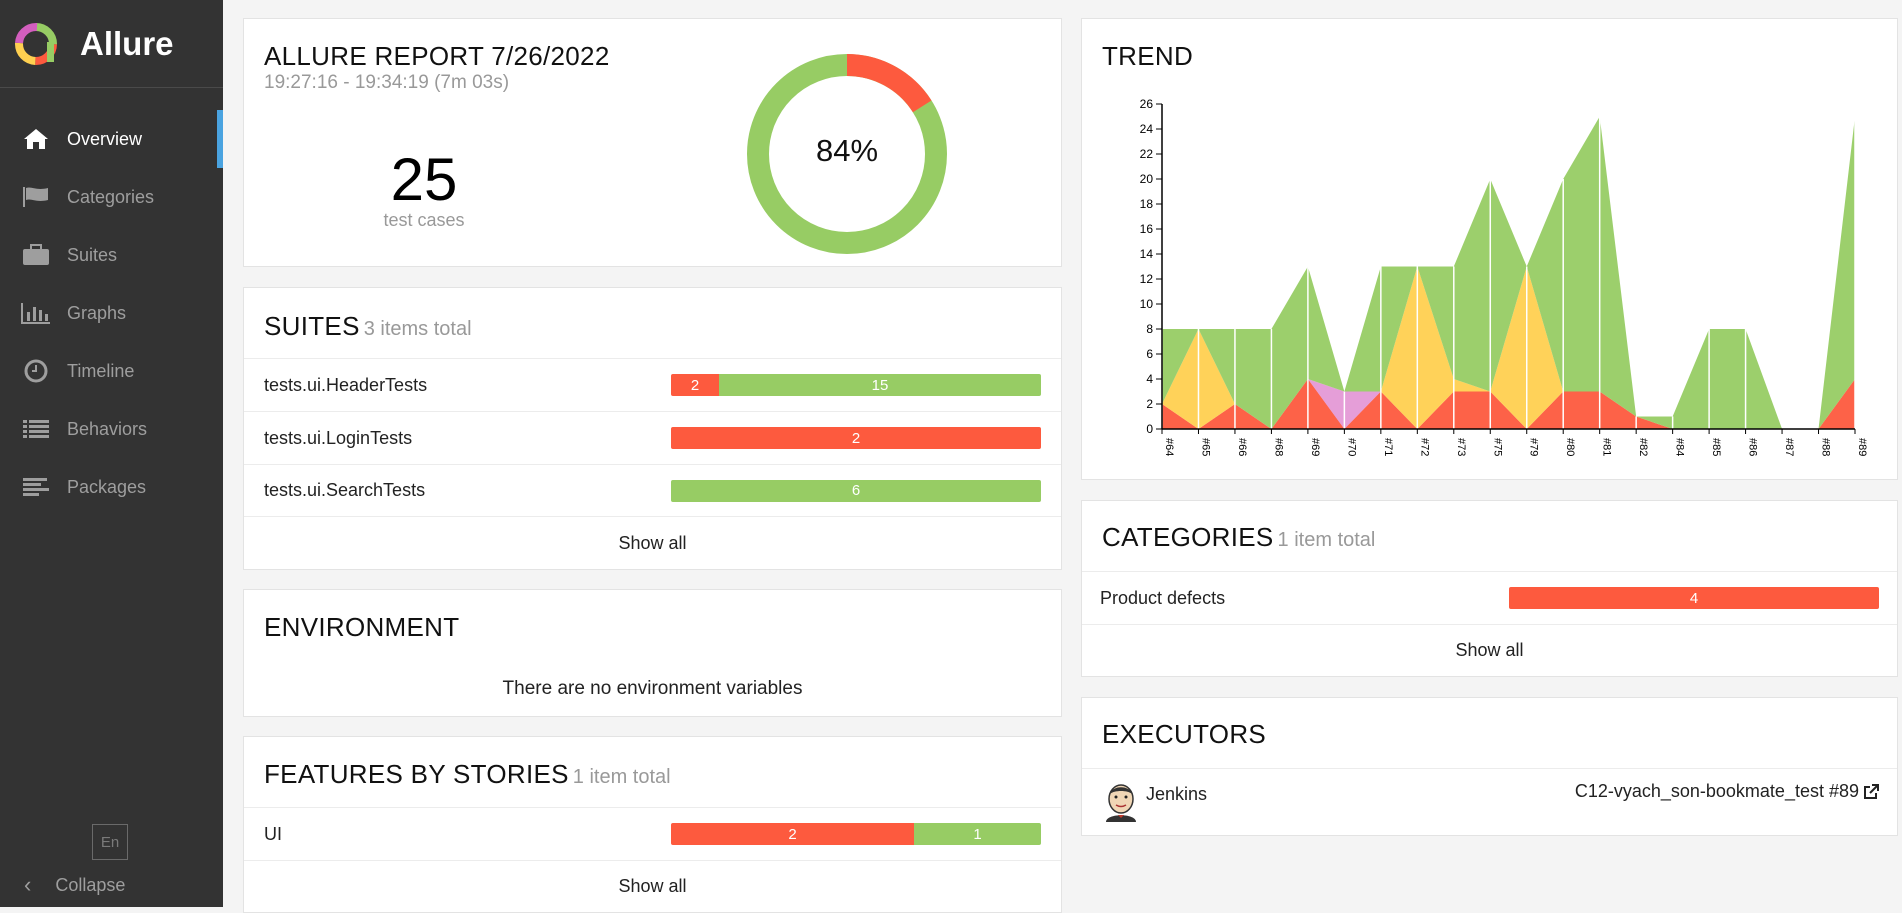  Describe the element at coordinates (1862, 447) in the screenshot. I see `trend-x-tick-label: #89` at that location.